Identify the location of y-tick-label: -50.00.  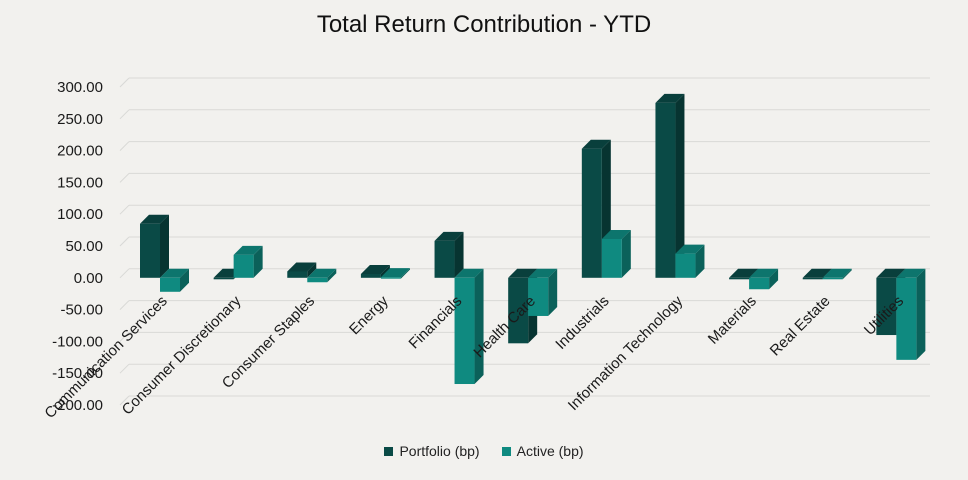
(81, 310).